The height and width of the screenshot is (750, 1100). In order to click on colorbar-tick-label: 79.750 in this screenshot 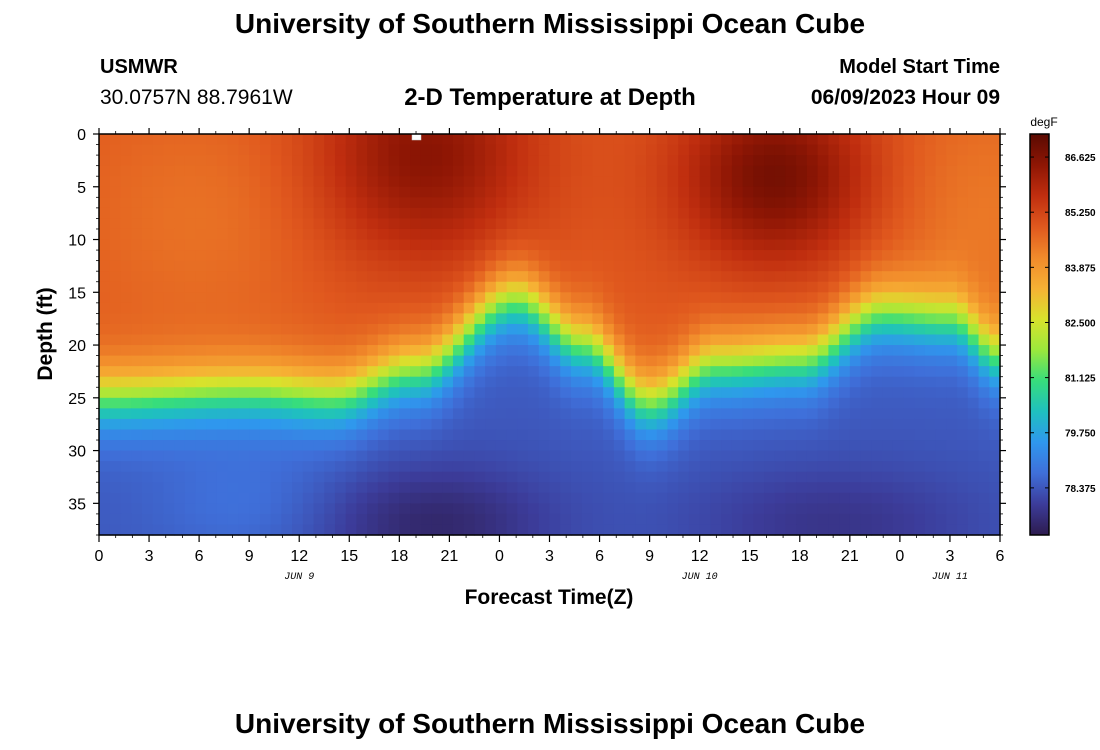, I will do `click(1080, 434)`.